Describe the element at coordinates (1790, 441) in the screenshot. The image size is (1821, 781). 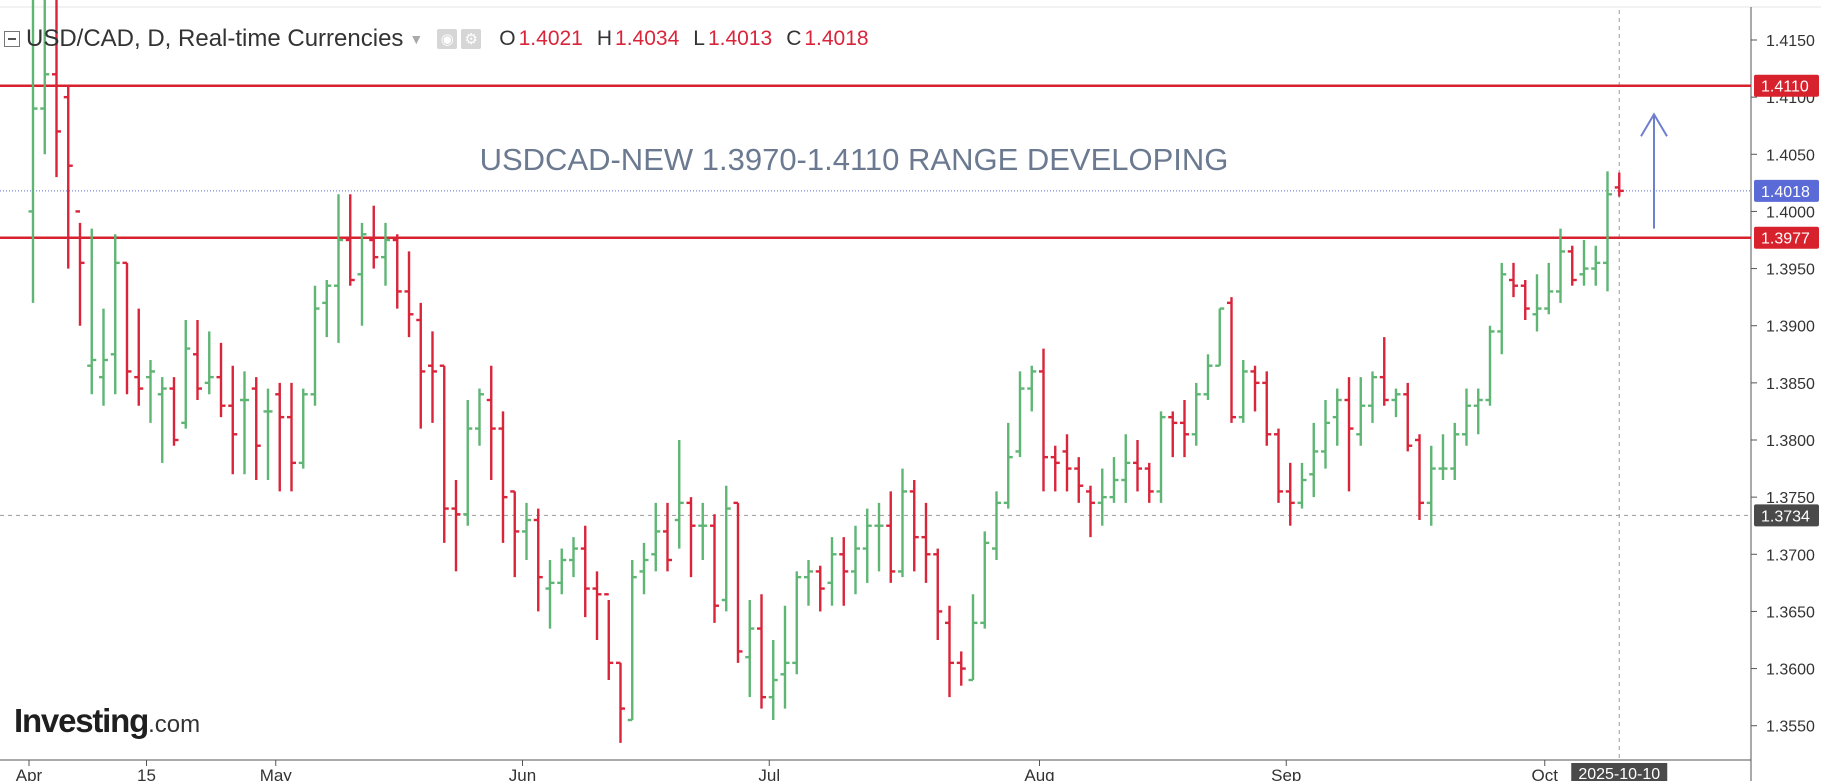
I see `y-tick-label: 1.3800` at that location.